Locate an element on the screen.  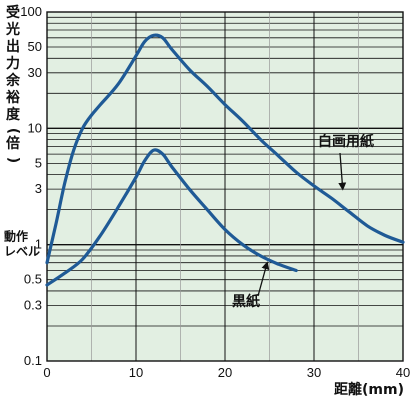
annotation-black-paper: 黒紙 is located at coordinates (246, 301).